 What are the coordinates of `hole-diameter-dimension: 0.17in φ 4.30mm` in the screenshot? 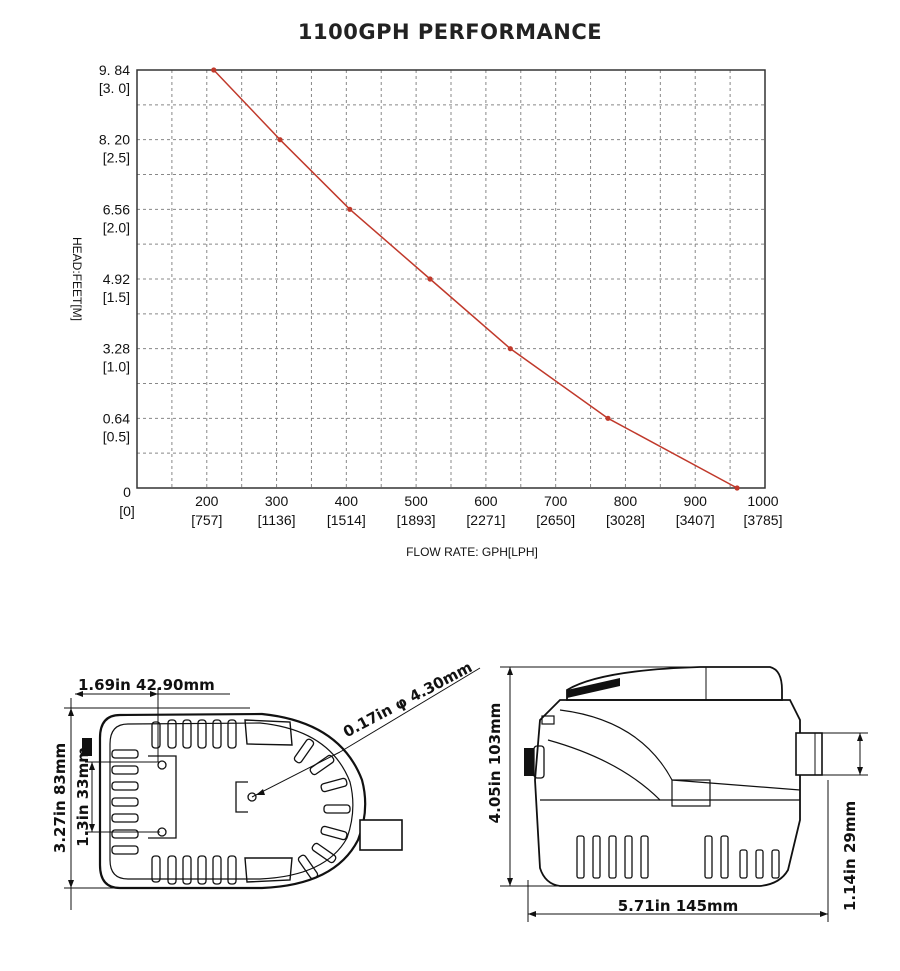 It's located at (407, 699).